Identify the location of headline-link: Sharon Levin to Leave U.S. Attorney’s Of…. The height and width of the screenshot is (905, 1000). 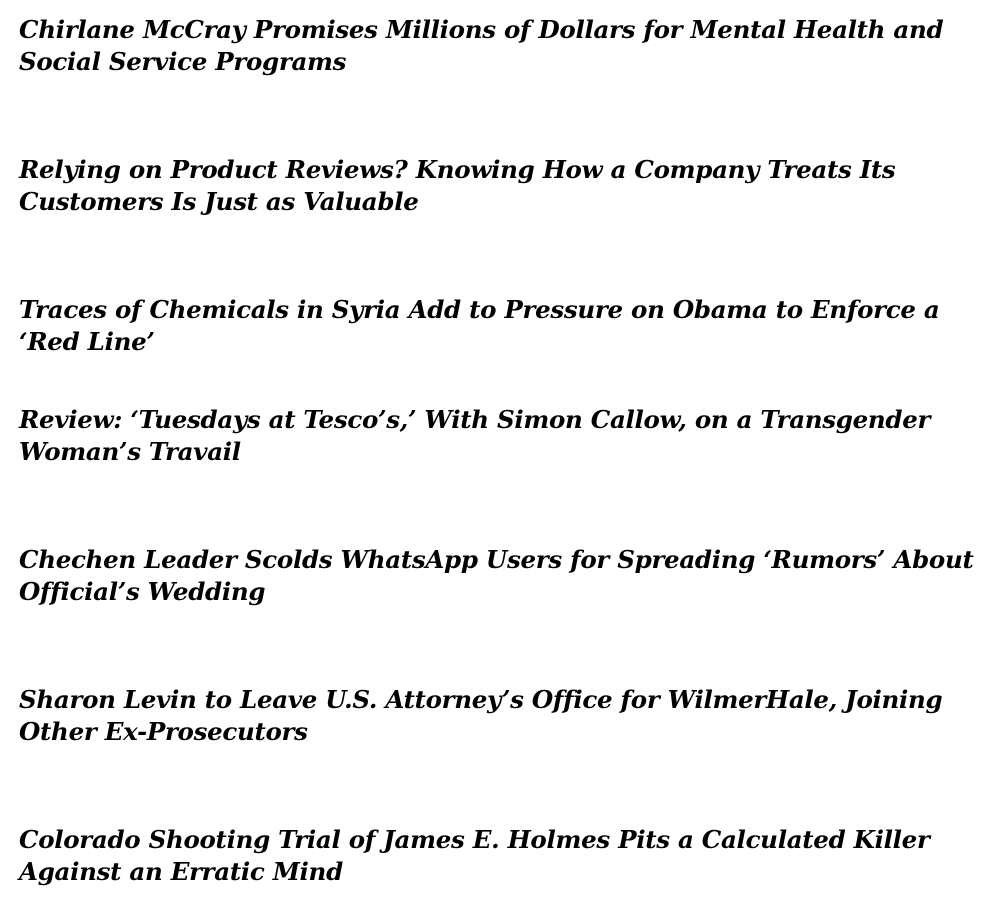
(481, 715).